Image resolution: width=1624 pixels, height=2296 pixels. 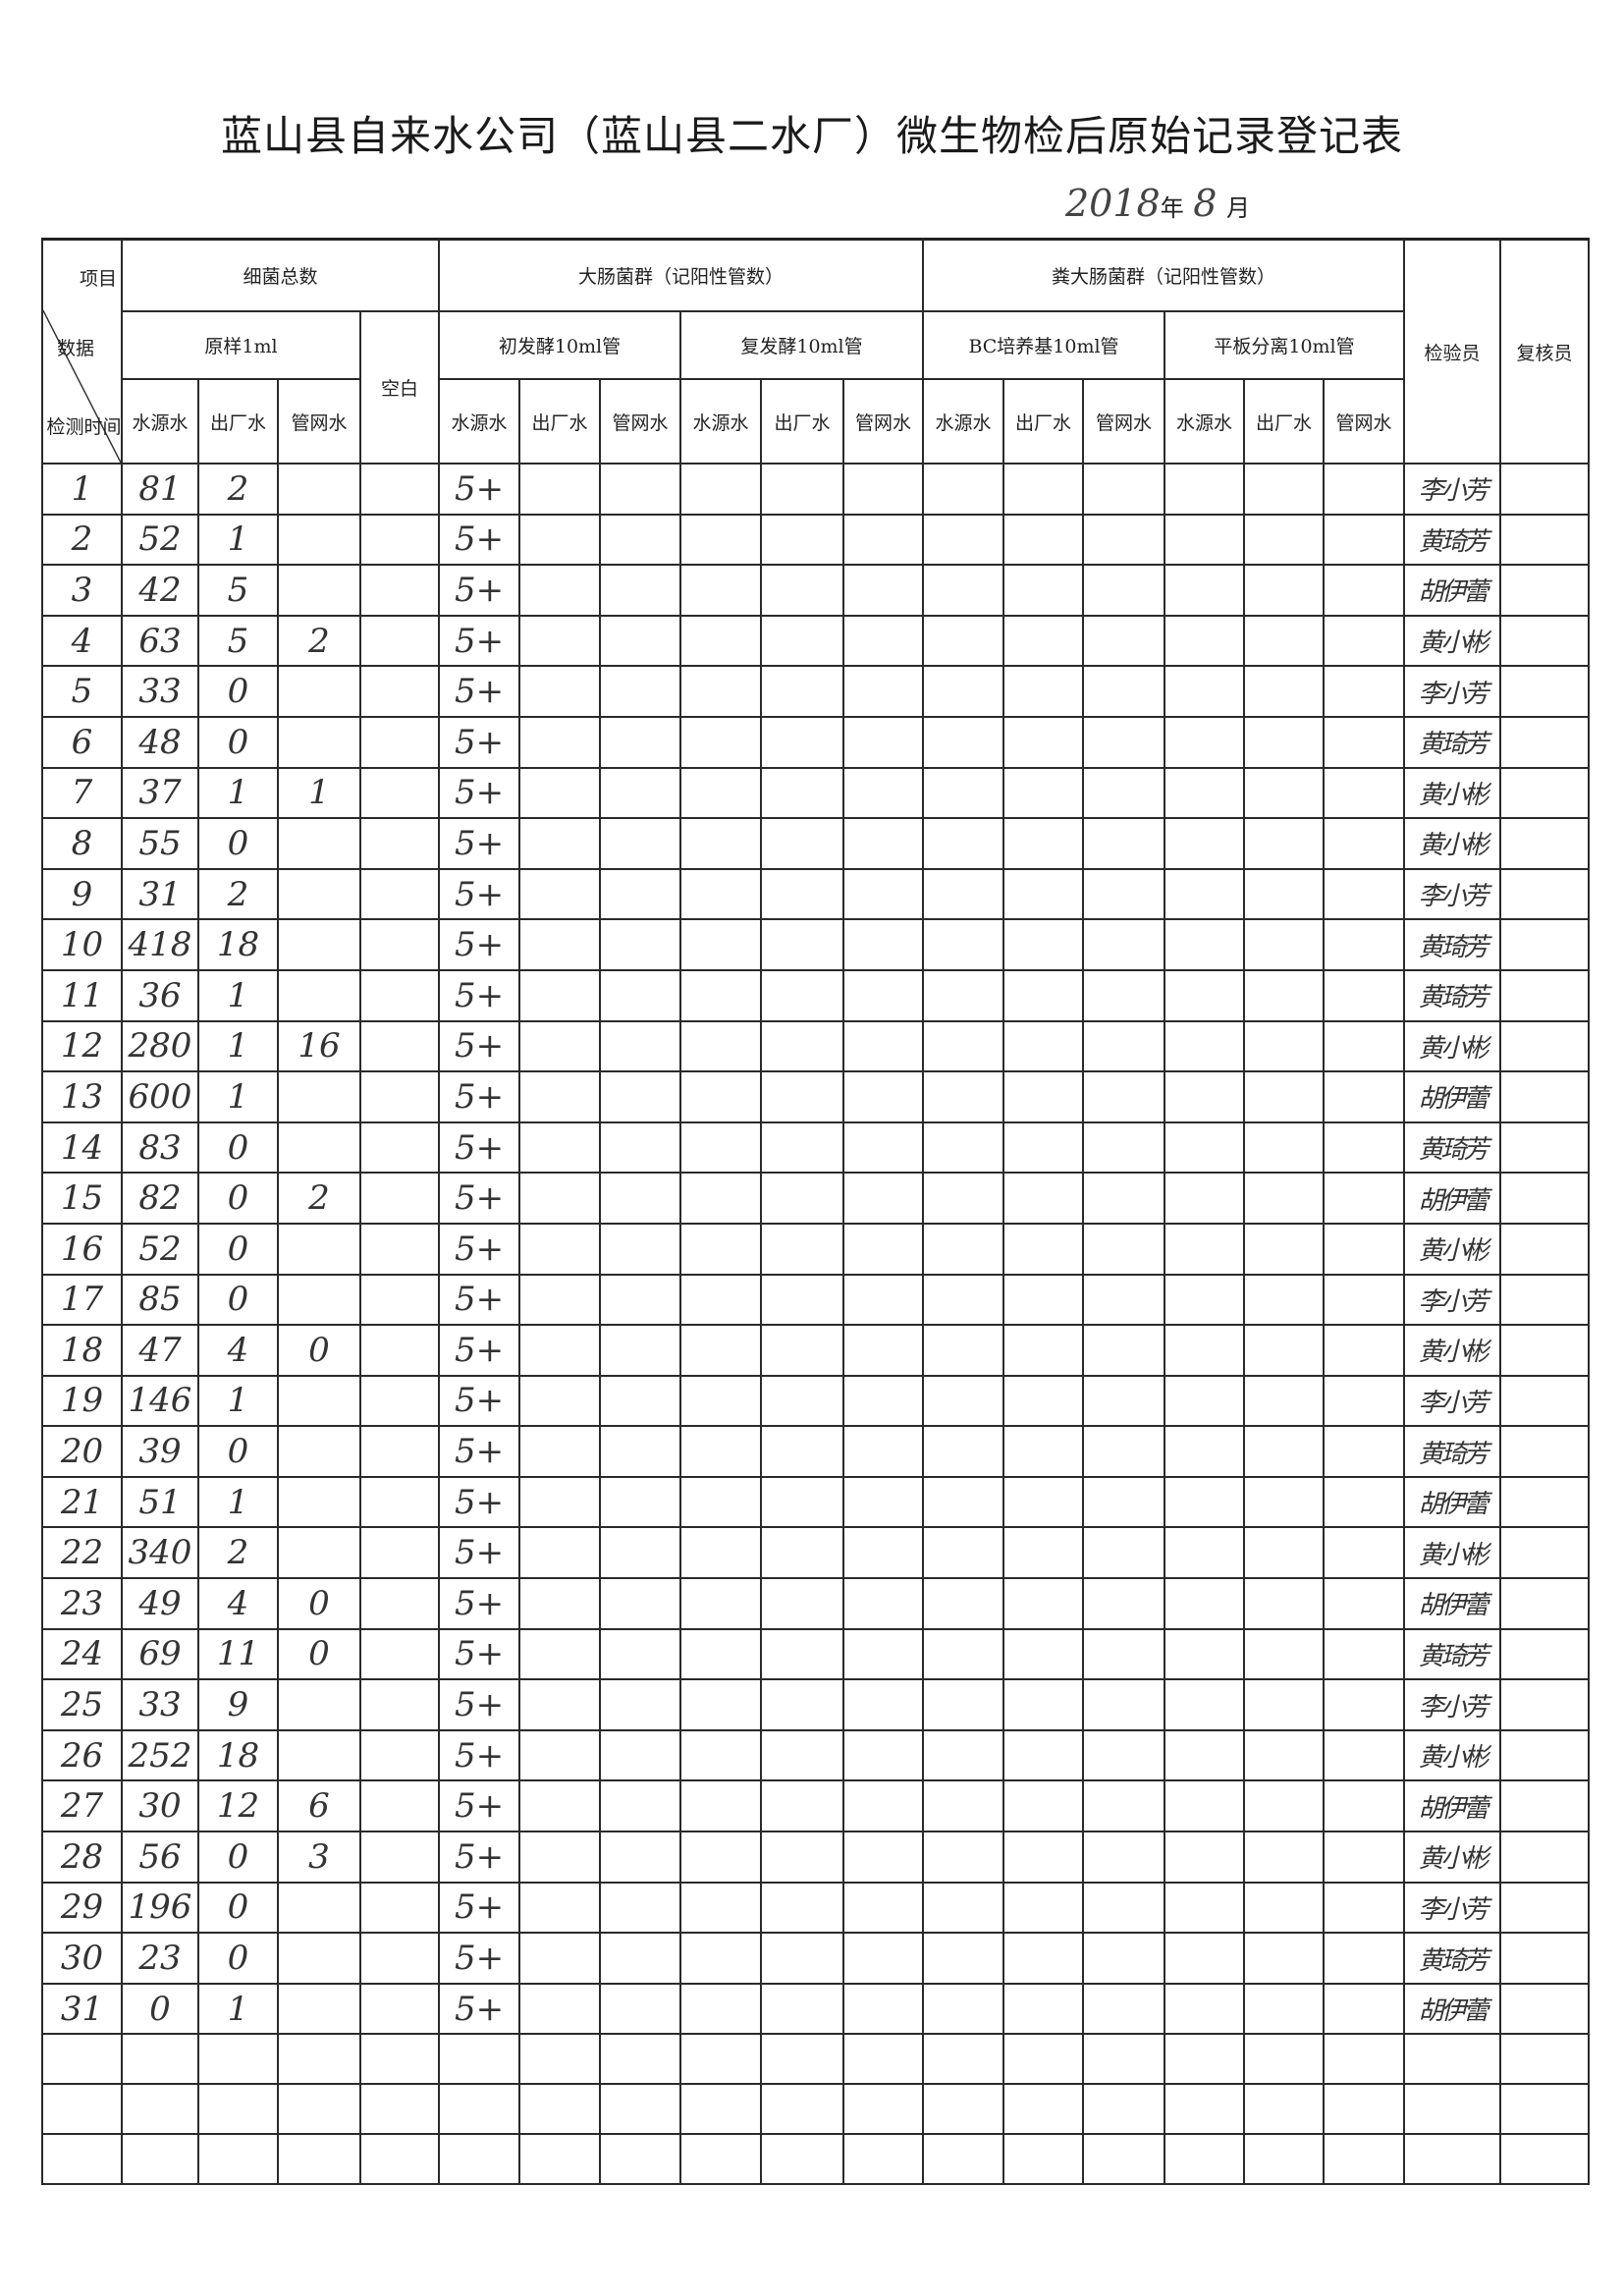 I want to click on source-water-count: 83, so click(x=160, y=1148).